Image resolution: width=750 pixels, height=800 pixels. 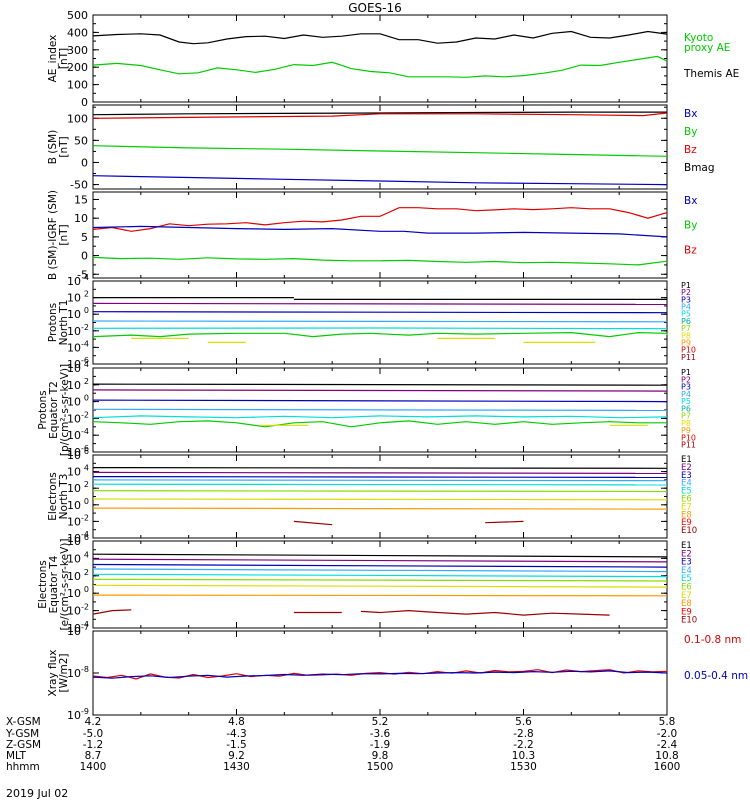 What do you see at coordinates (380, 756) in the screenshot?
I see `orbit-value: 9.8` at bounding box center [380, 756].